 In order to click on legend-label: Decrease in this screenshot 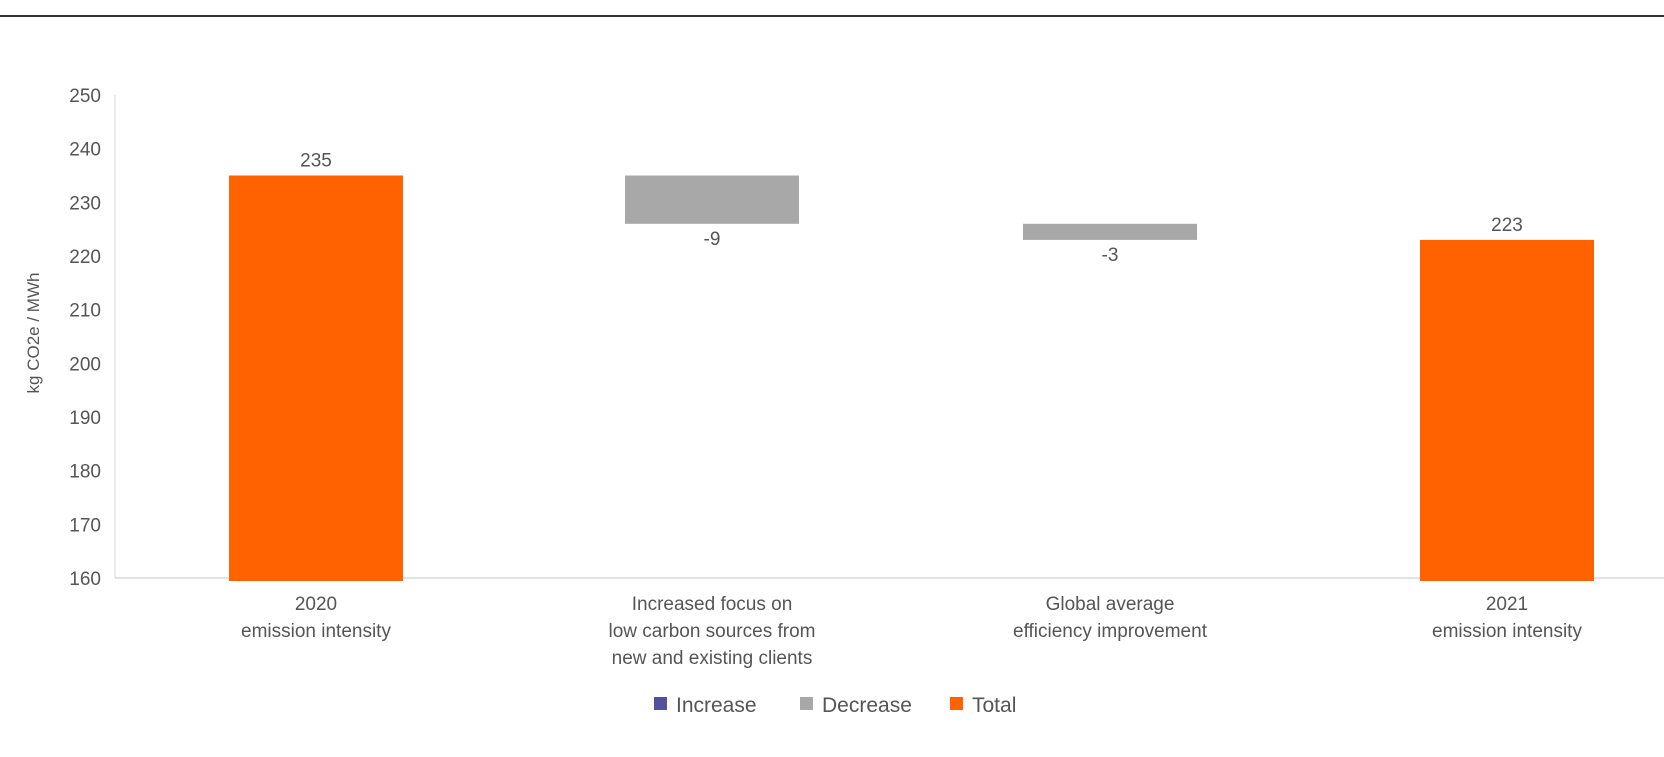, I will do `click(867, 705)`.